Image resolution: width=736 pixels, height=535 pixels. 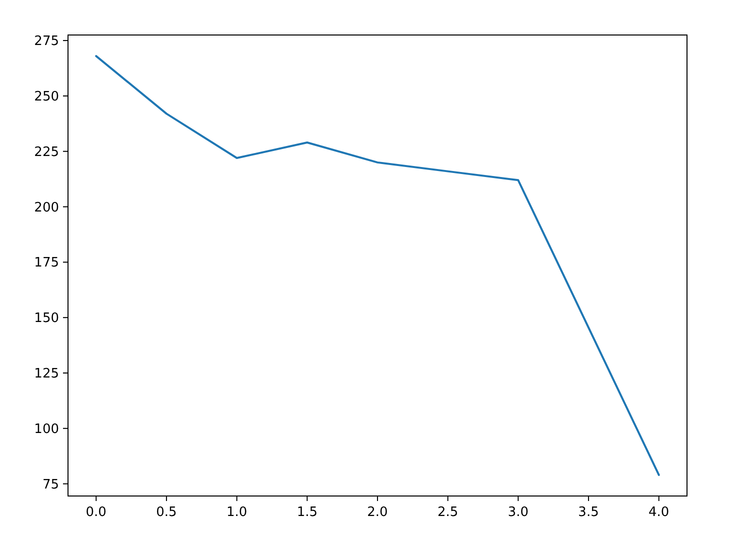 I want to click on x-tick-label: 0.5, so click(x=166, y=512).